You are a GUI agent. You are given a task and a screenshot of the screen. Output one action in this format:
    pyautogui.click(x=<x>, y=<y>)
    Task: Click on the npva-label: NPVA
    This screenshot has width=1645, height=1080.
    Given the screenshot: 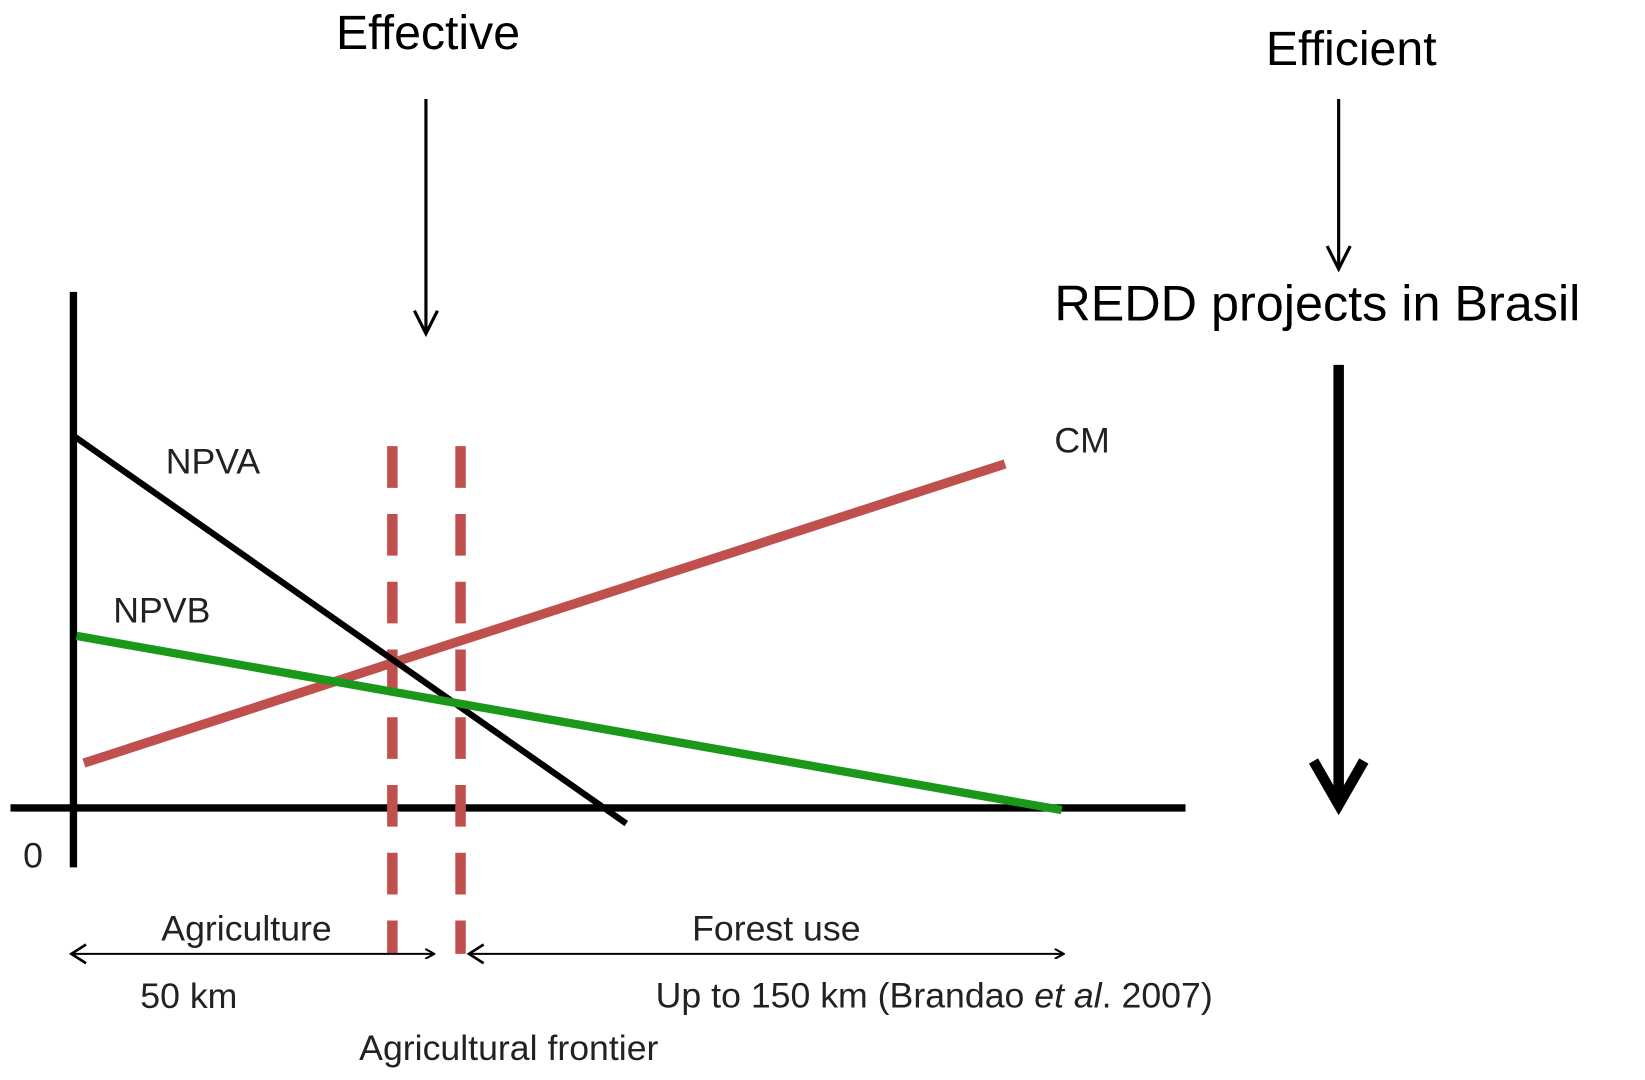 What is the action you would take?
    pyautogui.click(x=213, y=461)
    